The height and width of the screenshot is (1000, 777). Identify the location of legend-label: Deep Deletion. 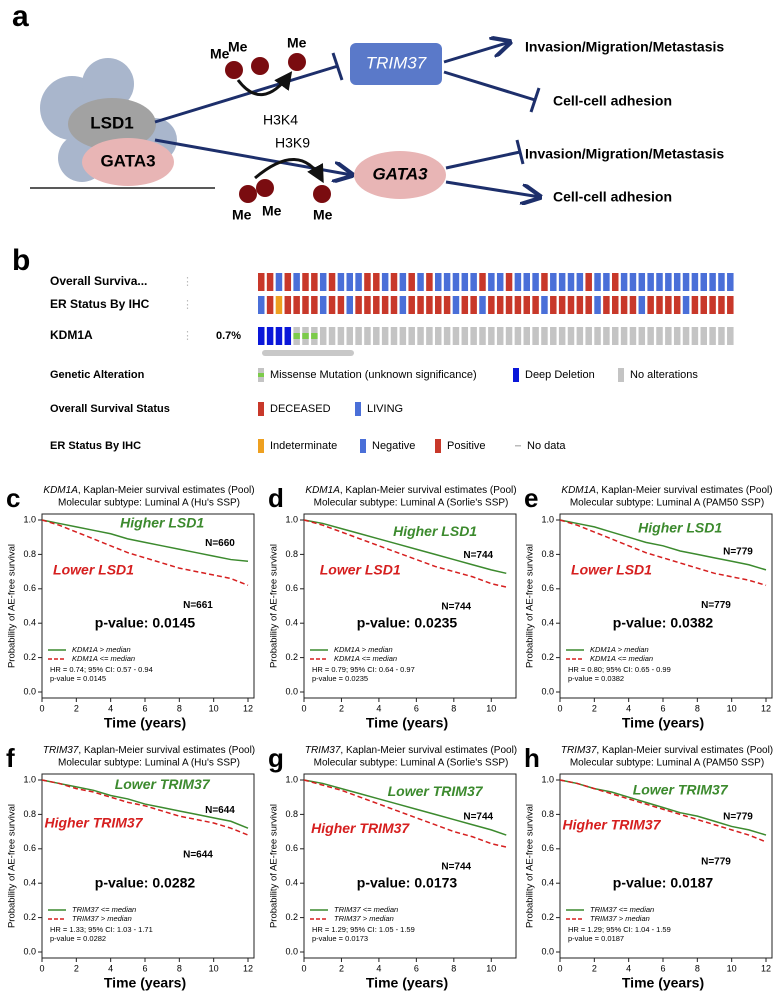
(560, 375).